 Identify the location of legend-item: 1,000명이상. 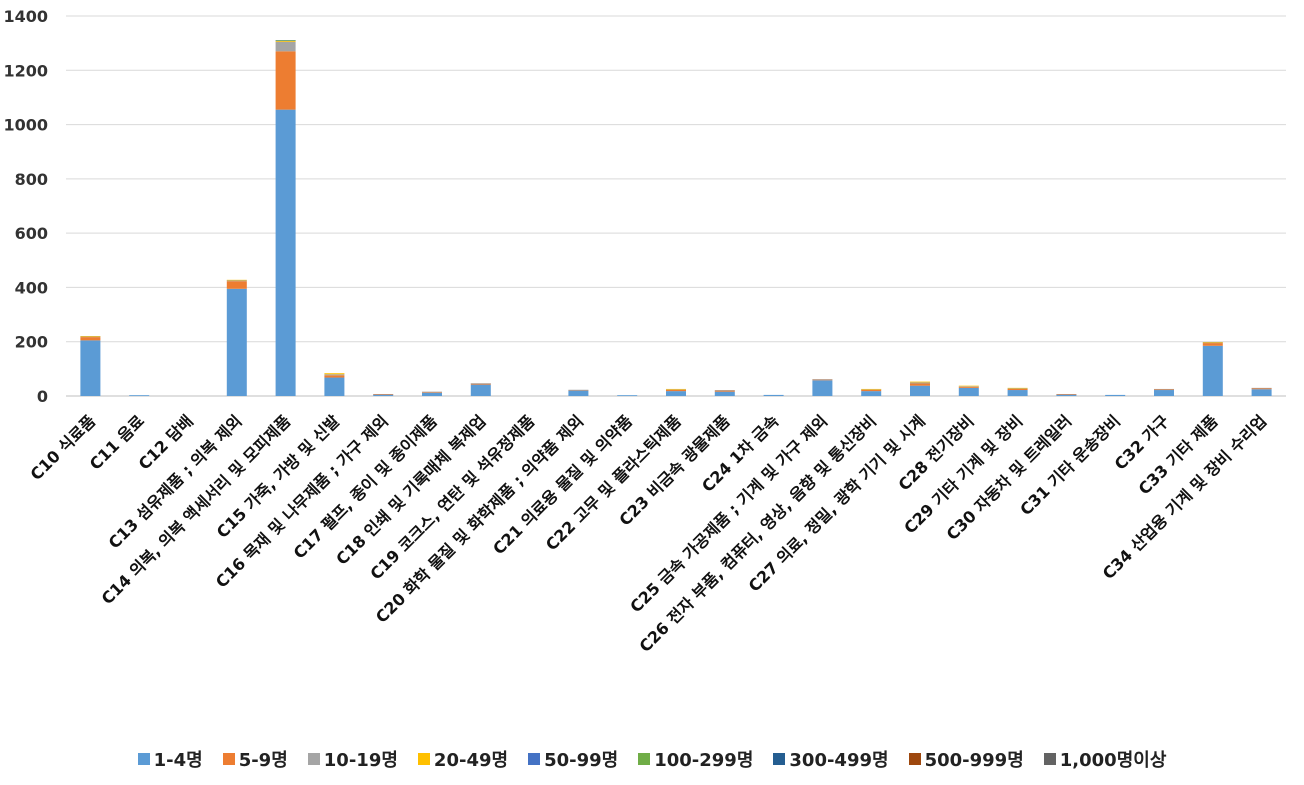
(1105, 759).